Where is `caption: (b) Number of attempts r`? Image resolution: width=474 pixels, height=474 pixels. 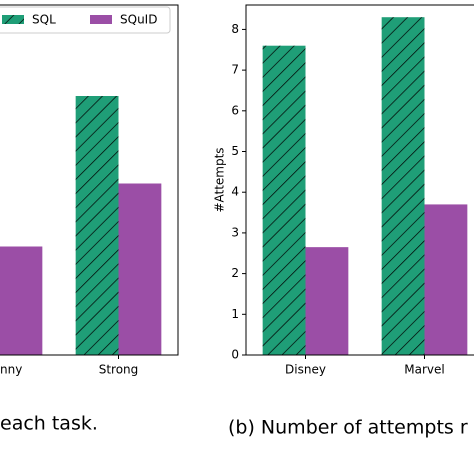
caption: (b) Number of attempts r is located at coordinates (348, 428).